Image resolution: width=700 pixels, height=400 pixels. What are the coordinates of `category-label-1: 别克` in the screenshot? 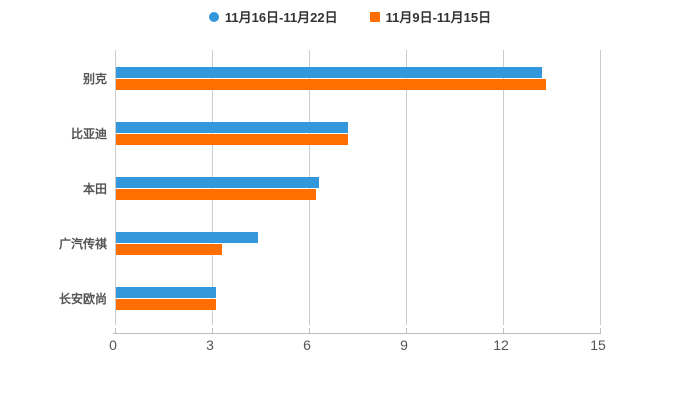 It's located at (94, 78).